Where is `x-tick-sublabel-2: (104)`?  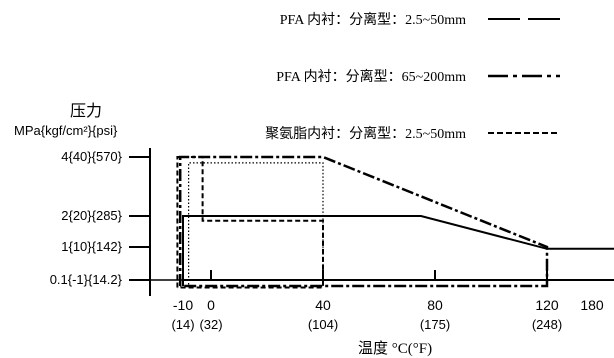
x-tick-sublabel-2: (104) is located at coordinates (323, 324).